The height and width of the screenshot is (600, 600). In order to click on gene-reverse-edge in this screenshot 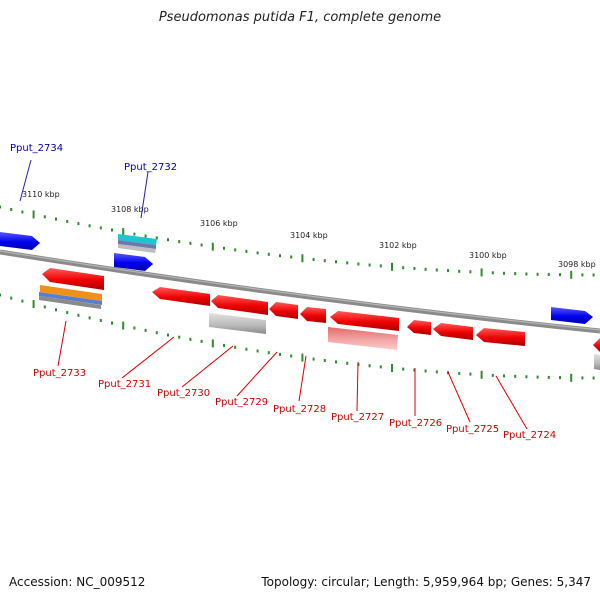, I will do `click(596, 354)`.